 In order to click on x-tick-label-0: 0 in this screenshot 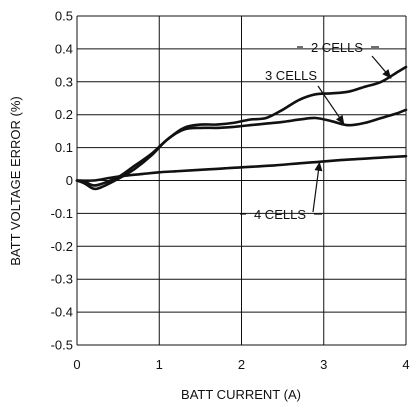, I will do `click(76, 364)`.